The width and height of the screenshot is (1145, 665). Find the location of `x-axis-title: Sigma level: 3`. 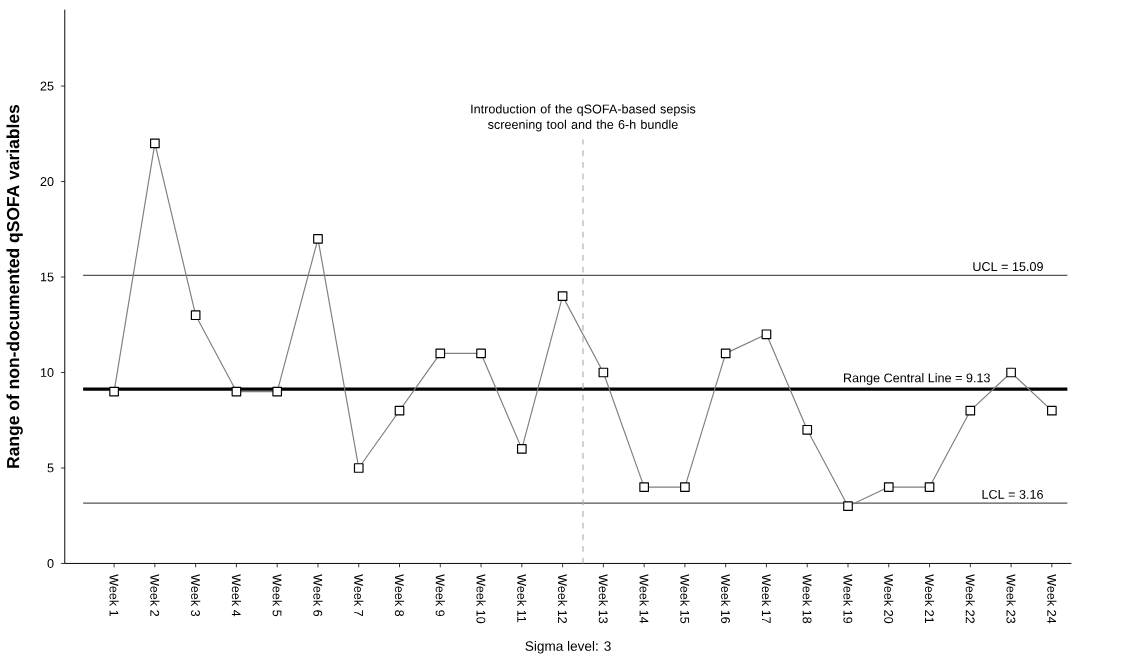

x-axis-title: Sigma level: 3 is located at coordinates (568, 647).